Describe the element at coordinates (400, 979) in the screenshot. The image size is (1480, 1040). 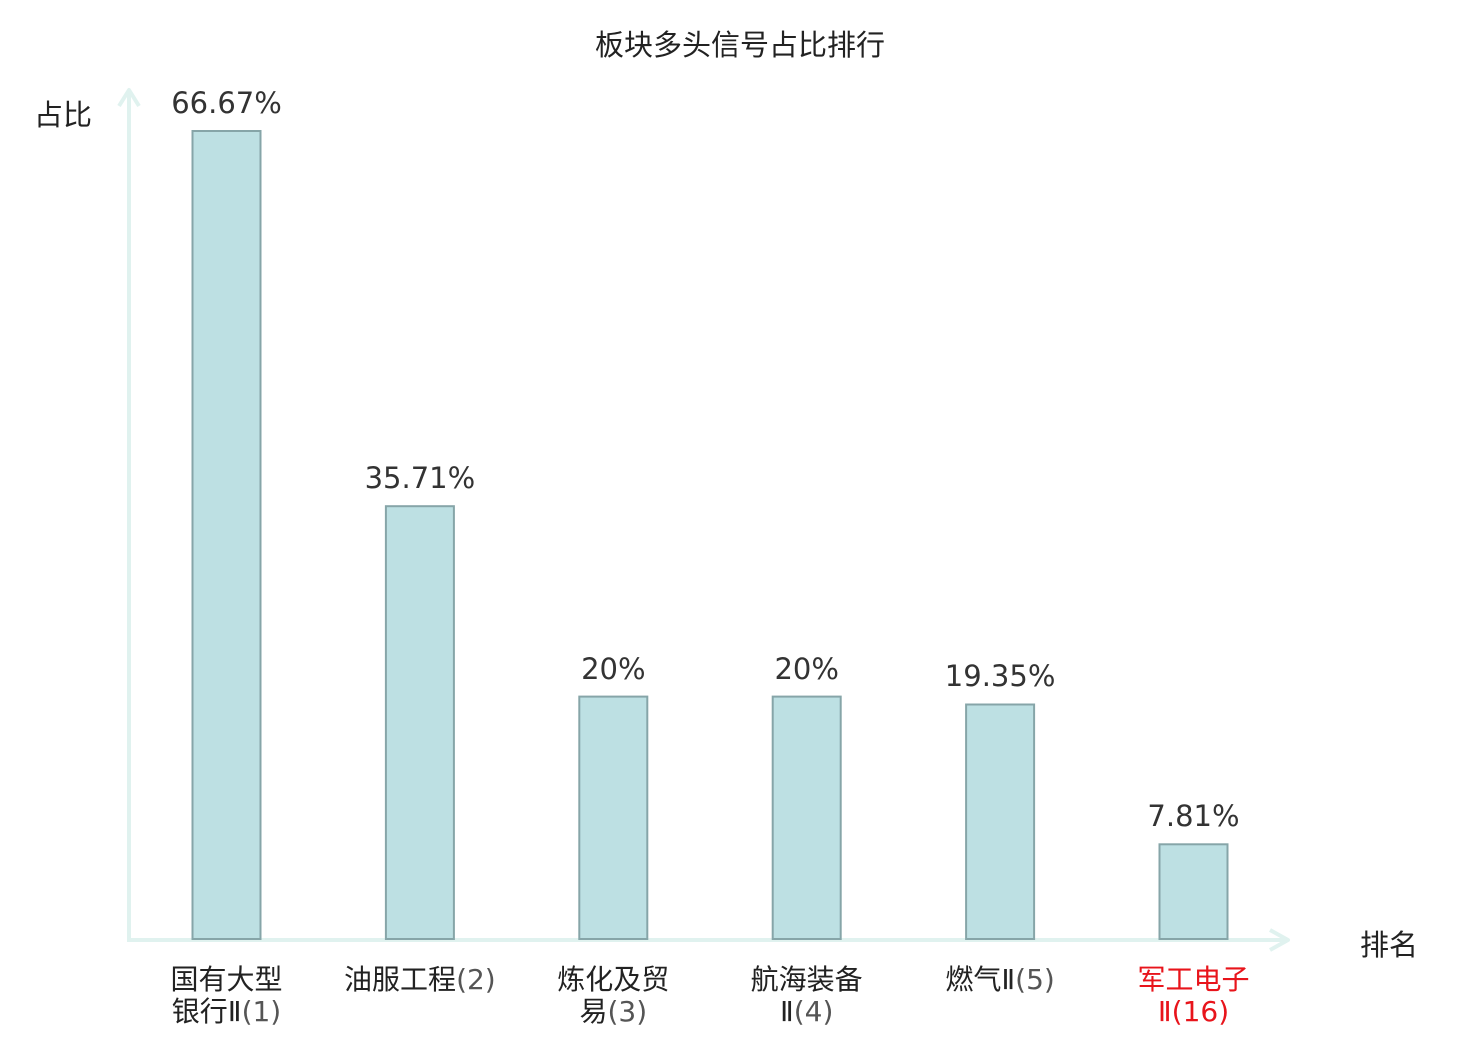
I see `x-tick-name: 油服工程` at that location.